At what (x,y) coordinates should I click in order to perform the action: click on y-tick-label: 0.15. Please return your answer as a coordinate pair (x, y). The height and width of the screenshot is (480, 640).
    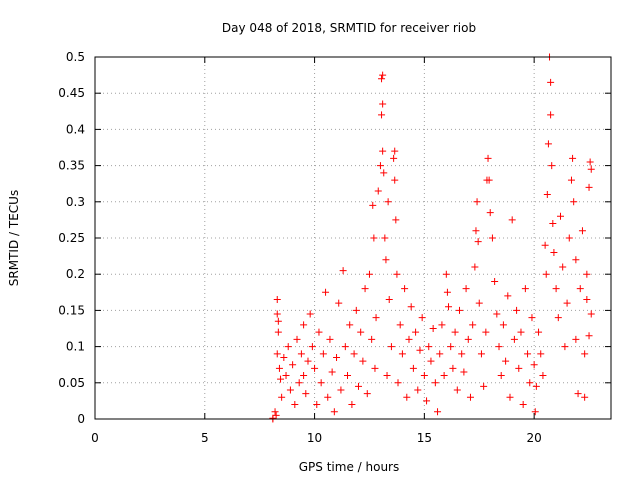
    Looking at the image, I should click on (71, 310).